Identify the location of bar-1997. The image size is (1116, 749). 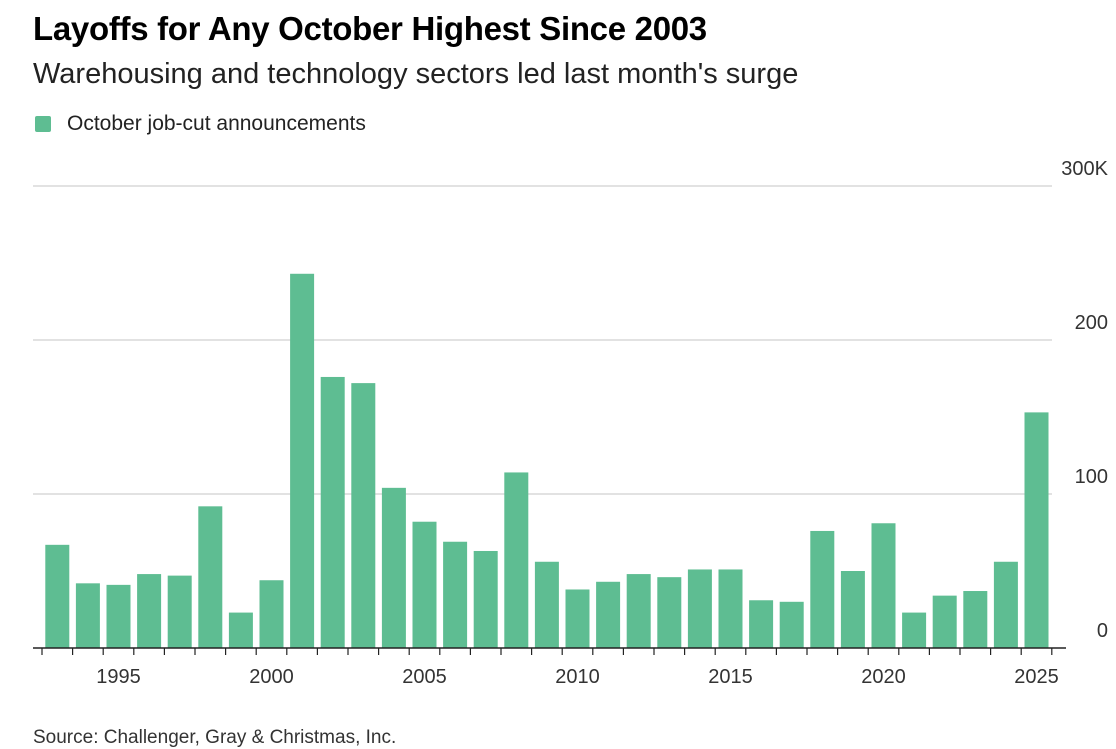
(179, 611).